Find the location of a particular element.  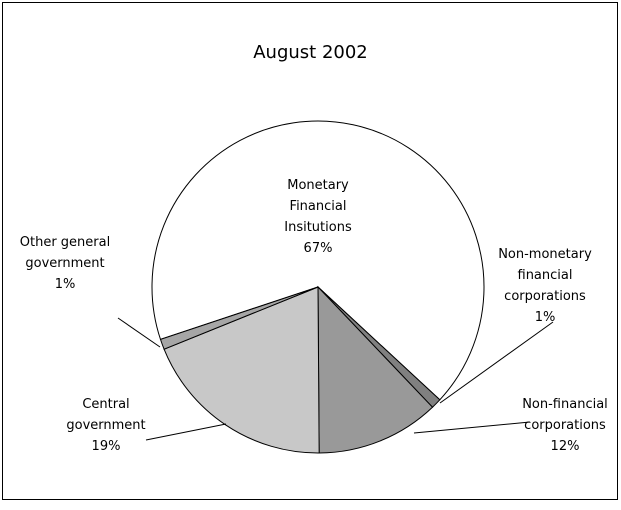

slice-label: Non-monetary financial corporations 1% is located at coordinates (545, 286).